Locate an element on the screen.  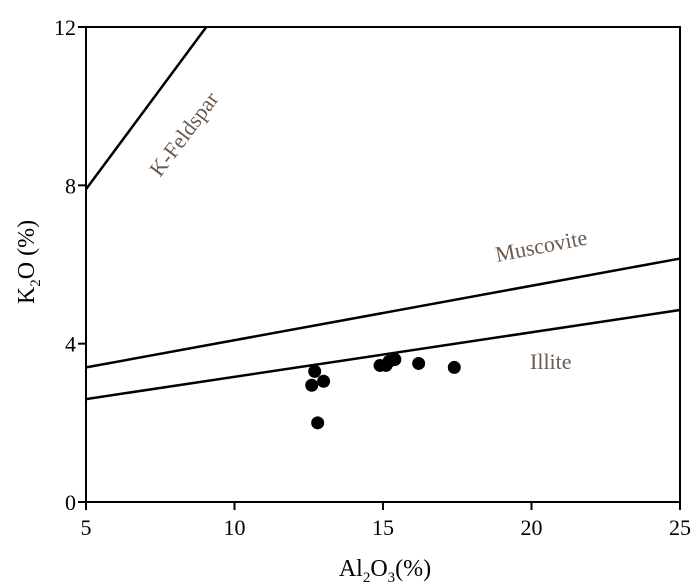
reference-line-illite is located at coordinates (383, 354).